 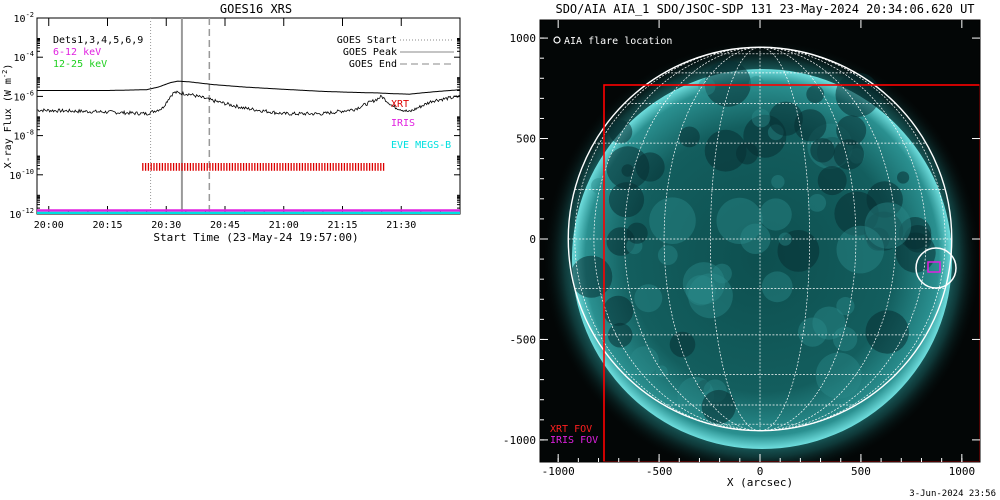 I want to click on goes-ytick-label: 10⁻¹⁰, so click(x=21, y=175).